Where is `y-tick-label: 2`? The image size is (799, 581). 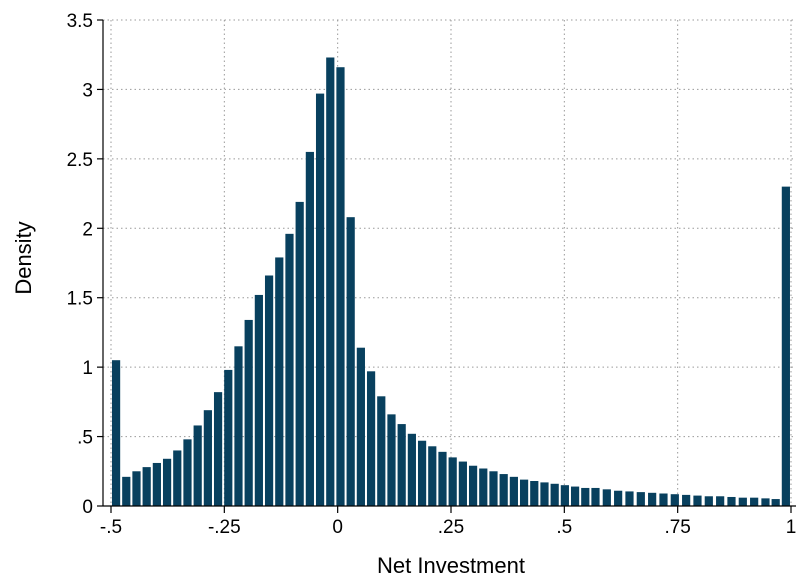
y-tick-label: 2 is located at coordinates (87, 229).